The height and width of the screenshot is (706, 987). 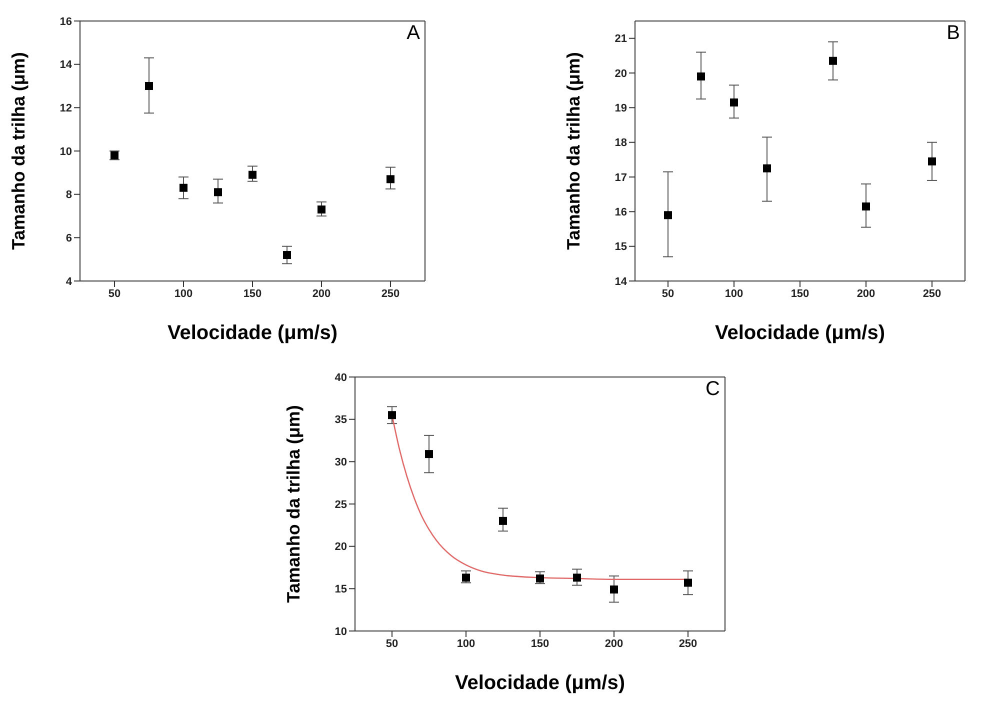 I want to click on y-tick-label: 25, so click(x=340, y=504).